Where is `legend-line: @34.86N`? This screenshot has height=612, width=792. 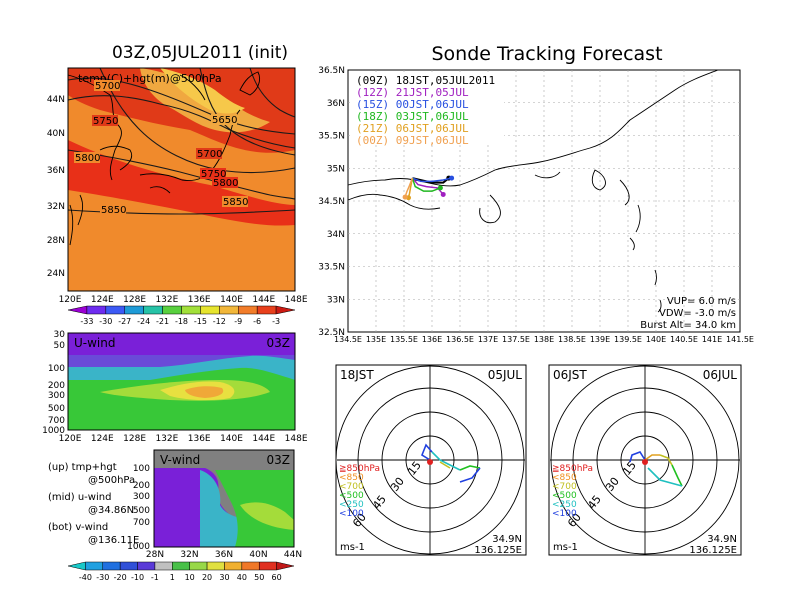 legend-line: @34.86N is located at coordinates (111, 510).